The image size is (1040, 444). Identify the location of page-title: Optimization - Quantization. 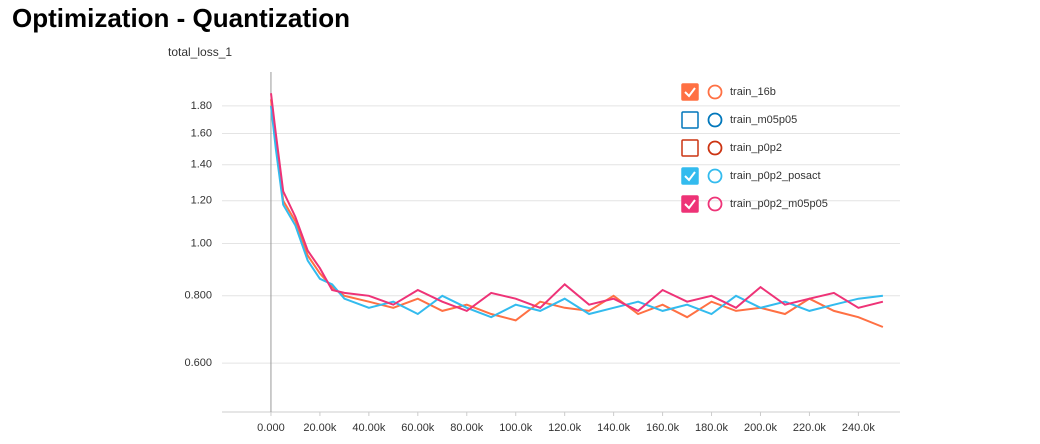
(181, 18).